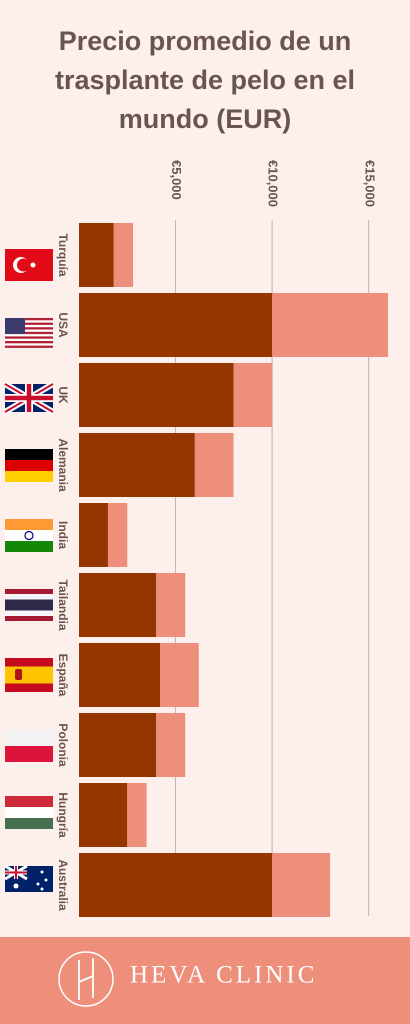 The width and height of the screenshot is (410, 1024). Describe the element at coordinates (29, 465) in the screenshot. I see `flag-germany` at that location.